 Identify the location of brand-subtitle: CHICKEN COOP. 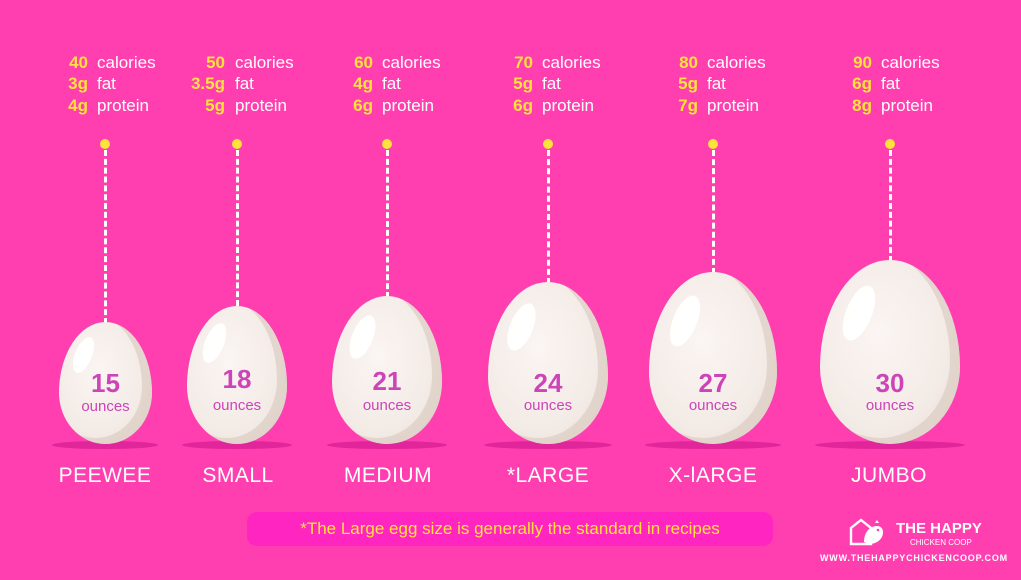
(941, 542).